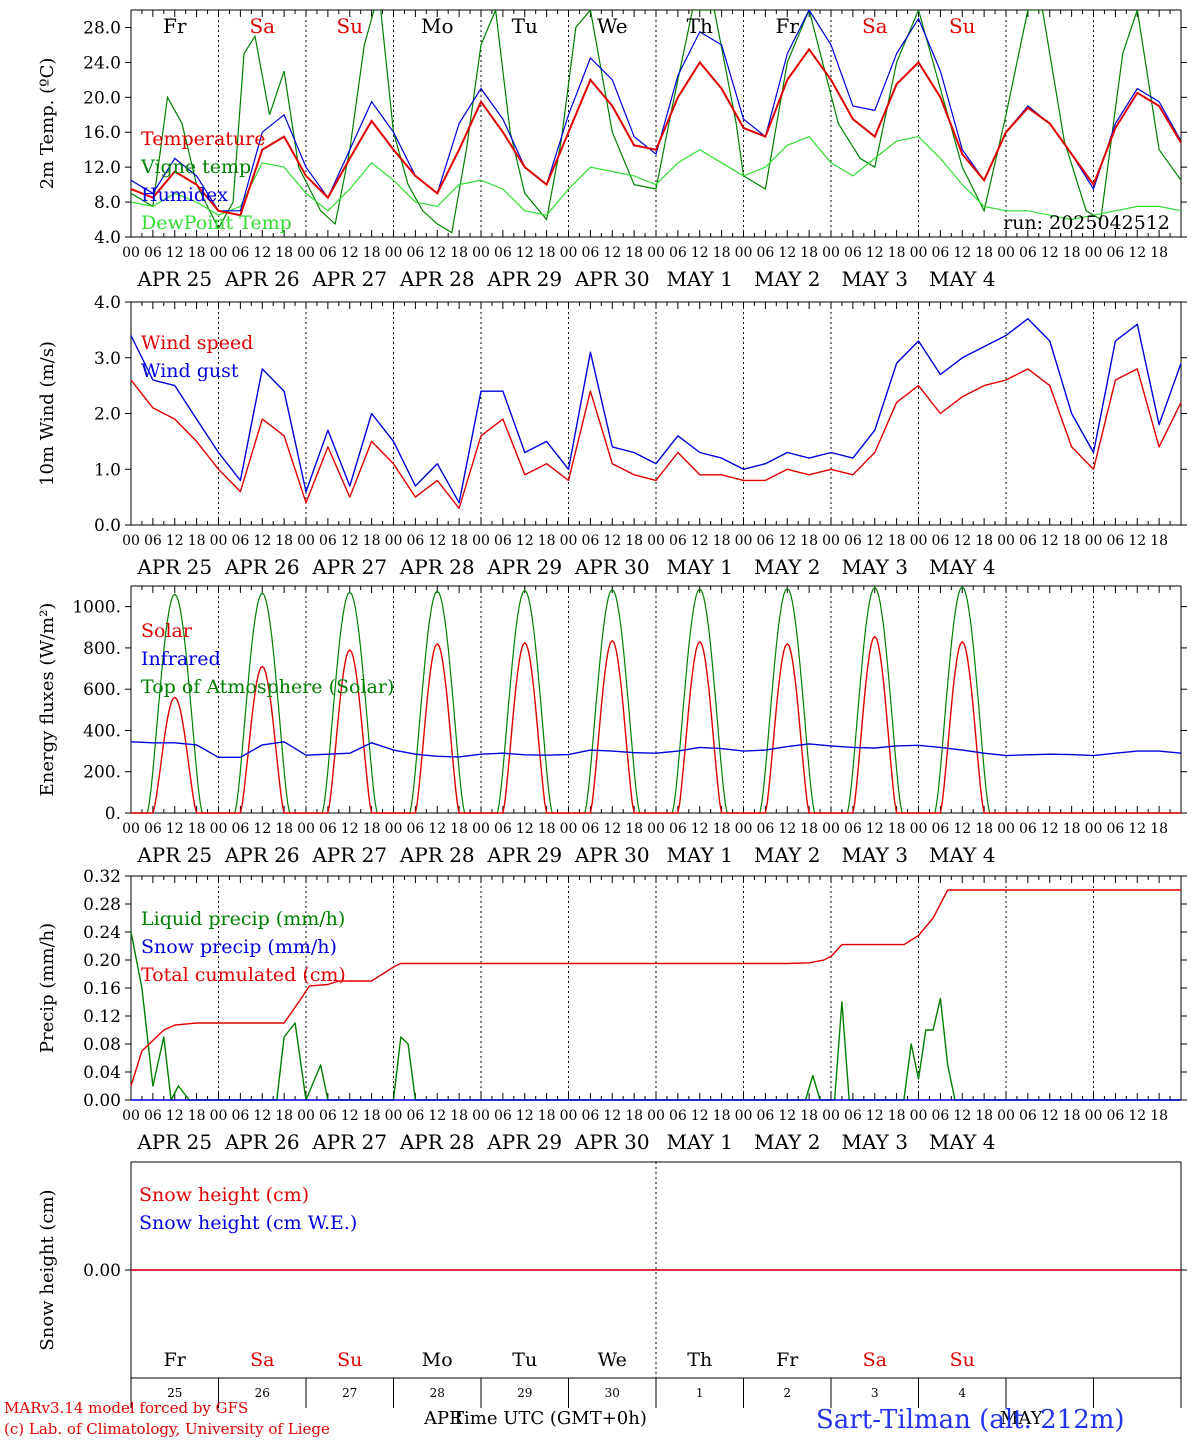 The image size is (1194, 1440). Describe the element at coordinates (655, 988) in the screenshot. I see `precip-line-total-cumulated-cm-` at that location.